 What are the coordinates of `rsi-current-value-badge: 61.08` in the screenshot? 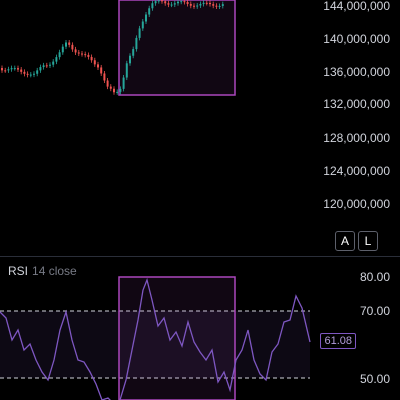 It's located at (338, 341).